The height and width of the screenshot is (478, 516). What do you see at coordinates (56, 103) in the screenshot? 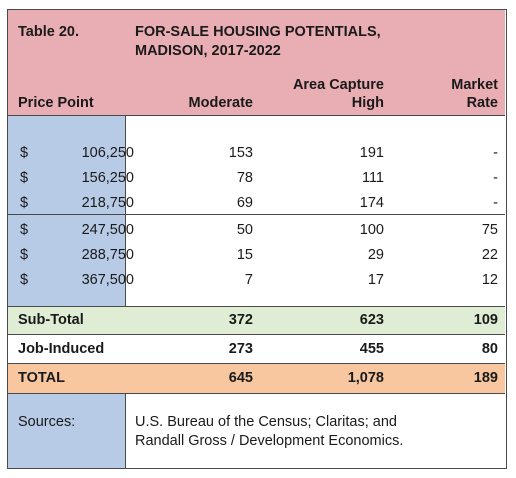
I see `header-price-point: Price Point` at bounding box center [56, 103].